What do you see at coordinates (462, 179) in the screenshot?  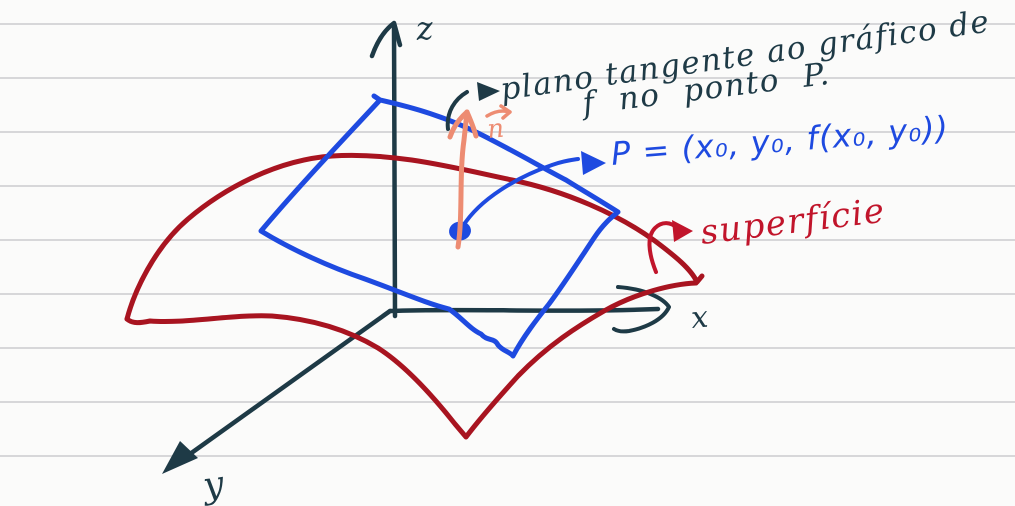 I see `normal-vector-shaft` at bounding box center [462, 179].